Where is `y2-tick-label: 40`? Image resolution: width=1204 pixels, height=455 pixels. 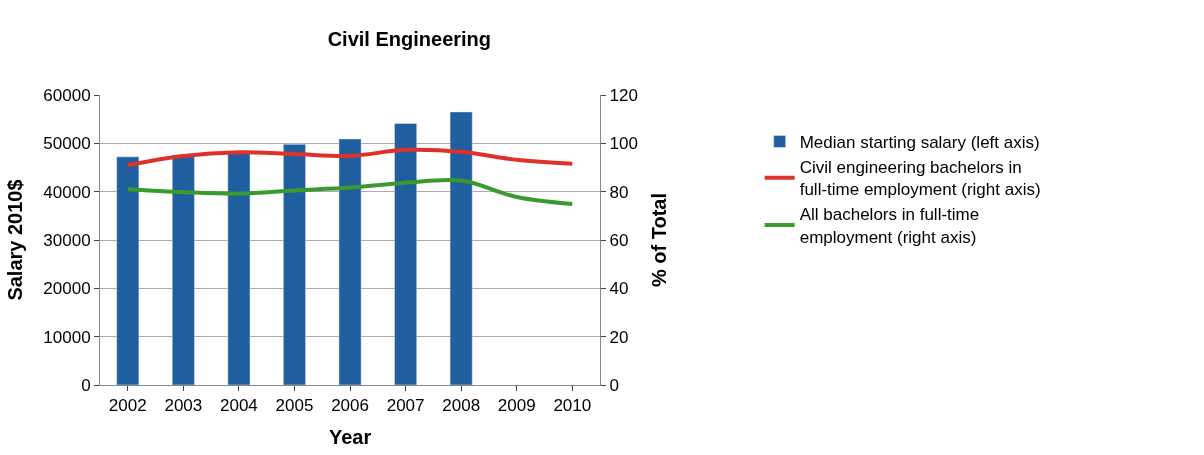 y2-tick-label: 40 is located at coordinates (619, 289).